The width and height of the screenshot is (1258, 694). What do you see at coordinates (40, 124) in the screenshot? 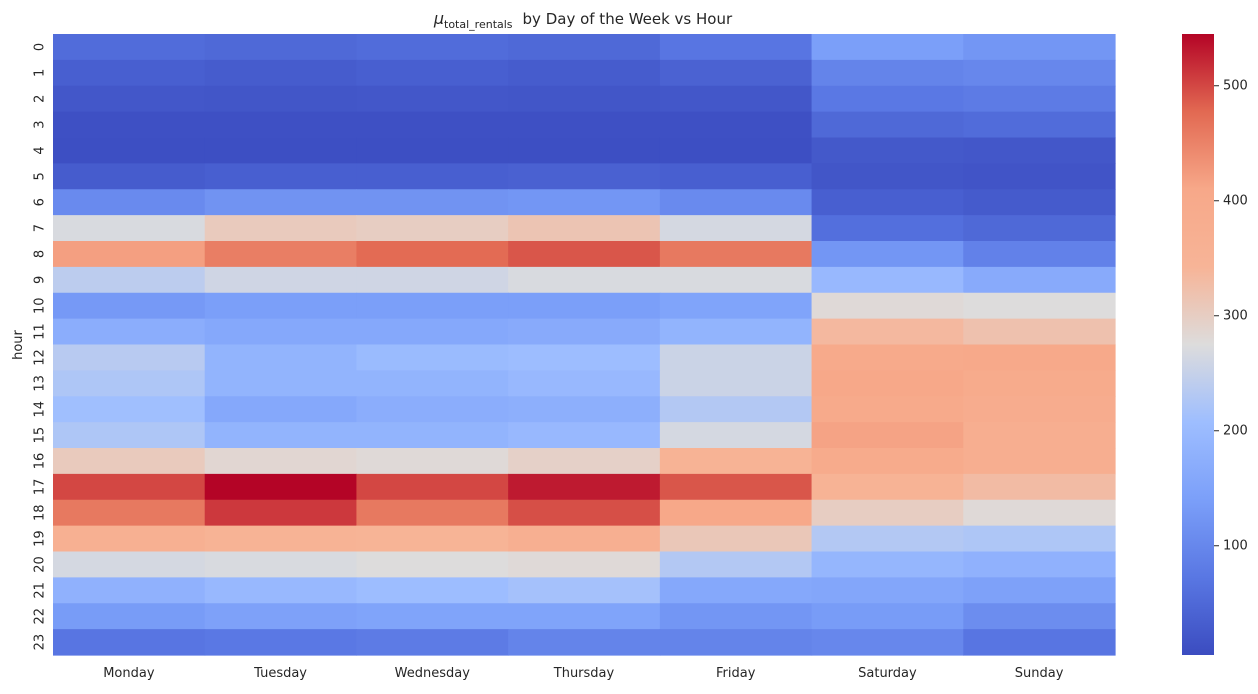
I see `y-tick-label: 3` at bounding box center [40, 124].